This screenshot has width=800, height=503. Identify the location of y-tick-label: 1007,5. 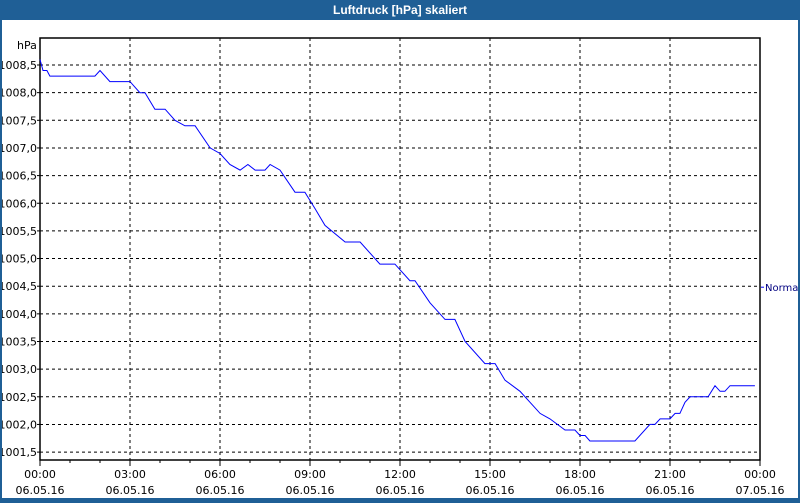
(19, 120).